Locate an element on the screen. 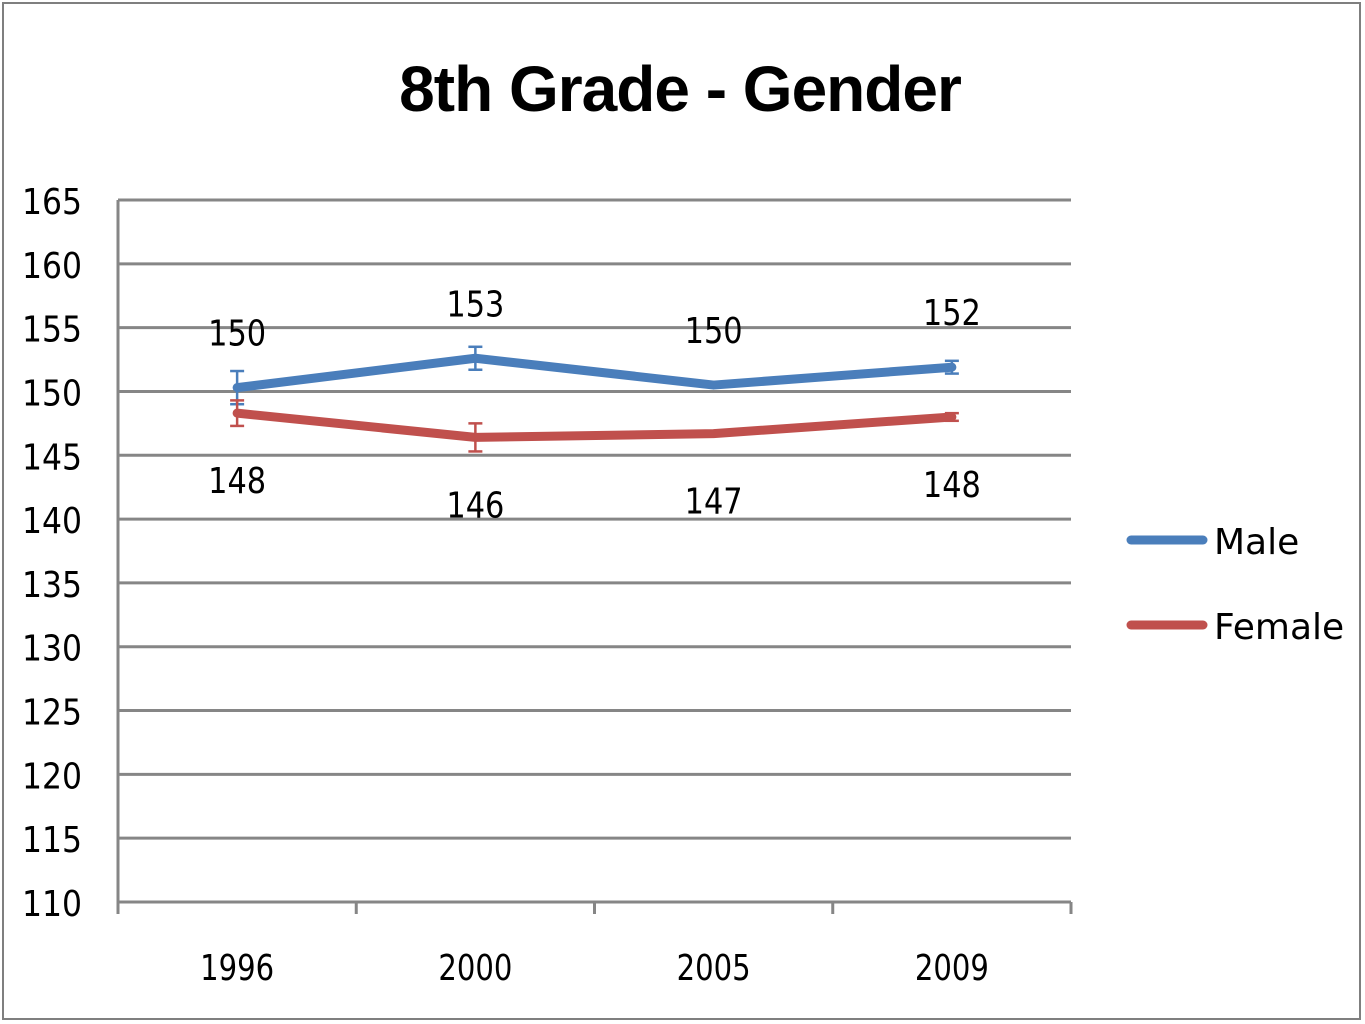  chart-title: 8th Grade - Gender is located at coordinates (680, 89).